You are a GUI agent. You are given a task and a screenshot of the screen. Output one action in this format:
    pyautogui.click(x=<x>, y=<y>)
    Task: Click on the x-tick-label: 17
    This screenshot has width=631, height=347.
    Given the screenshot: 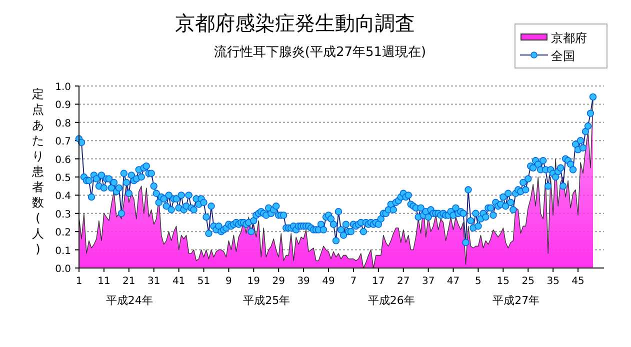 What is the action you would take?
    pyautogui.click(x=378, y=281)
    